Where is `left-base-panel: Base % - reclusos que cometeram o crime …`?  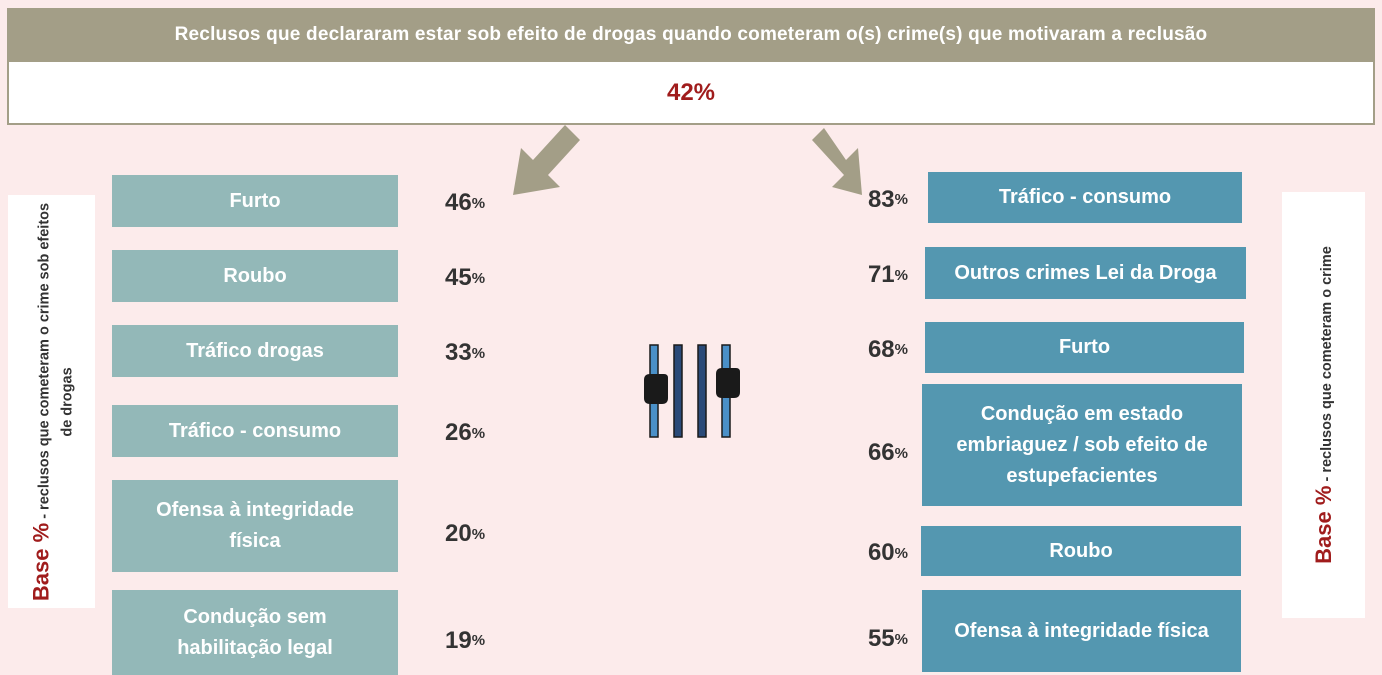 left-base-panel: Base % - reclusos que cometeram o crime … is located at coordinates (51, 401).